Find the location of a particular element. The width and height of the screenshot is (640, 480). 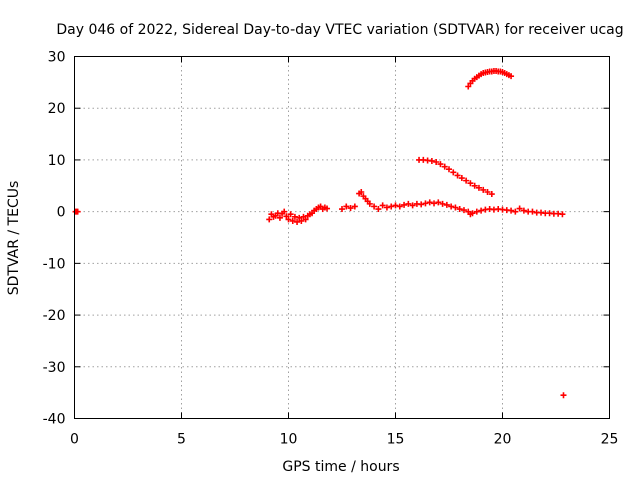

series-outlier is located at coordinates (563, 395).